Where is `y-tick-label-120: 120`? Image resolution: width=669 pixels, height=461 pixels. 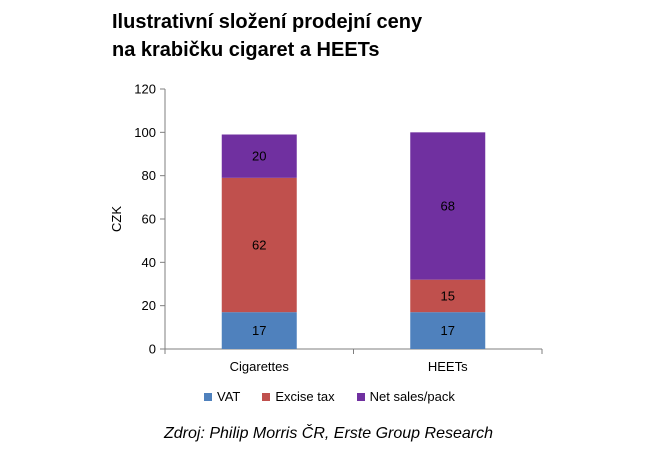
y-tick-label-120: 120 is located at coordinates (145, 89).